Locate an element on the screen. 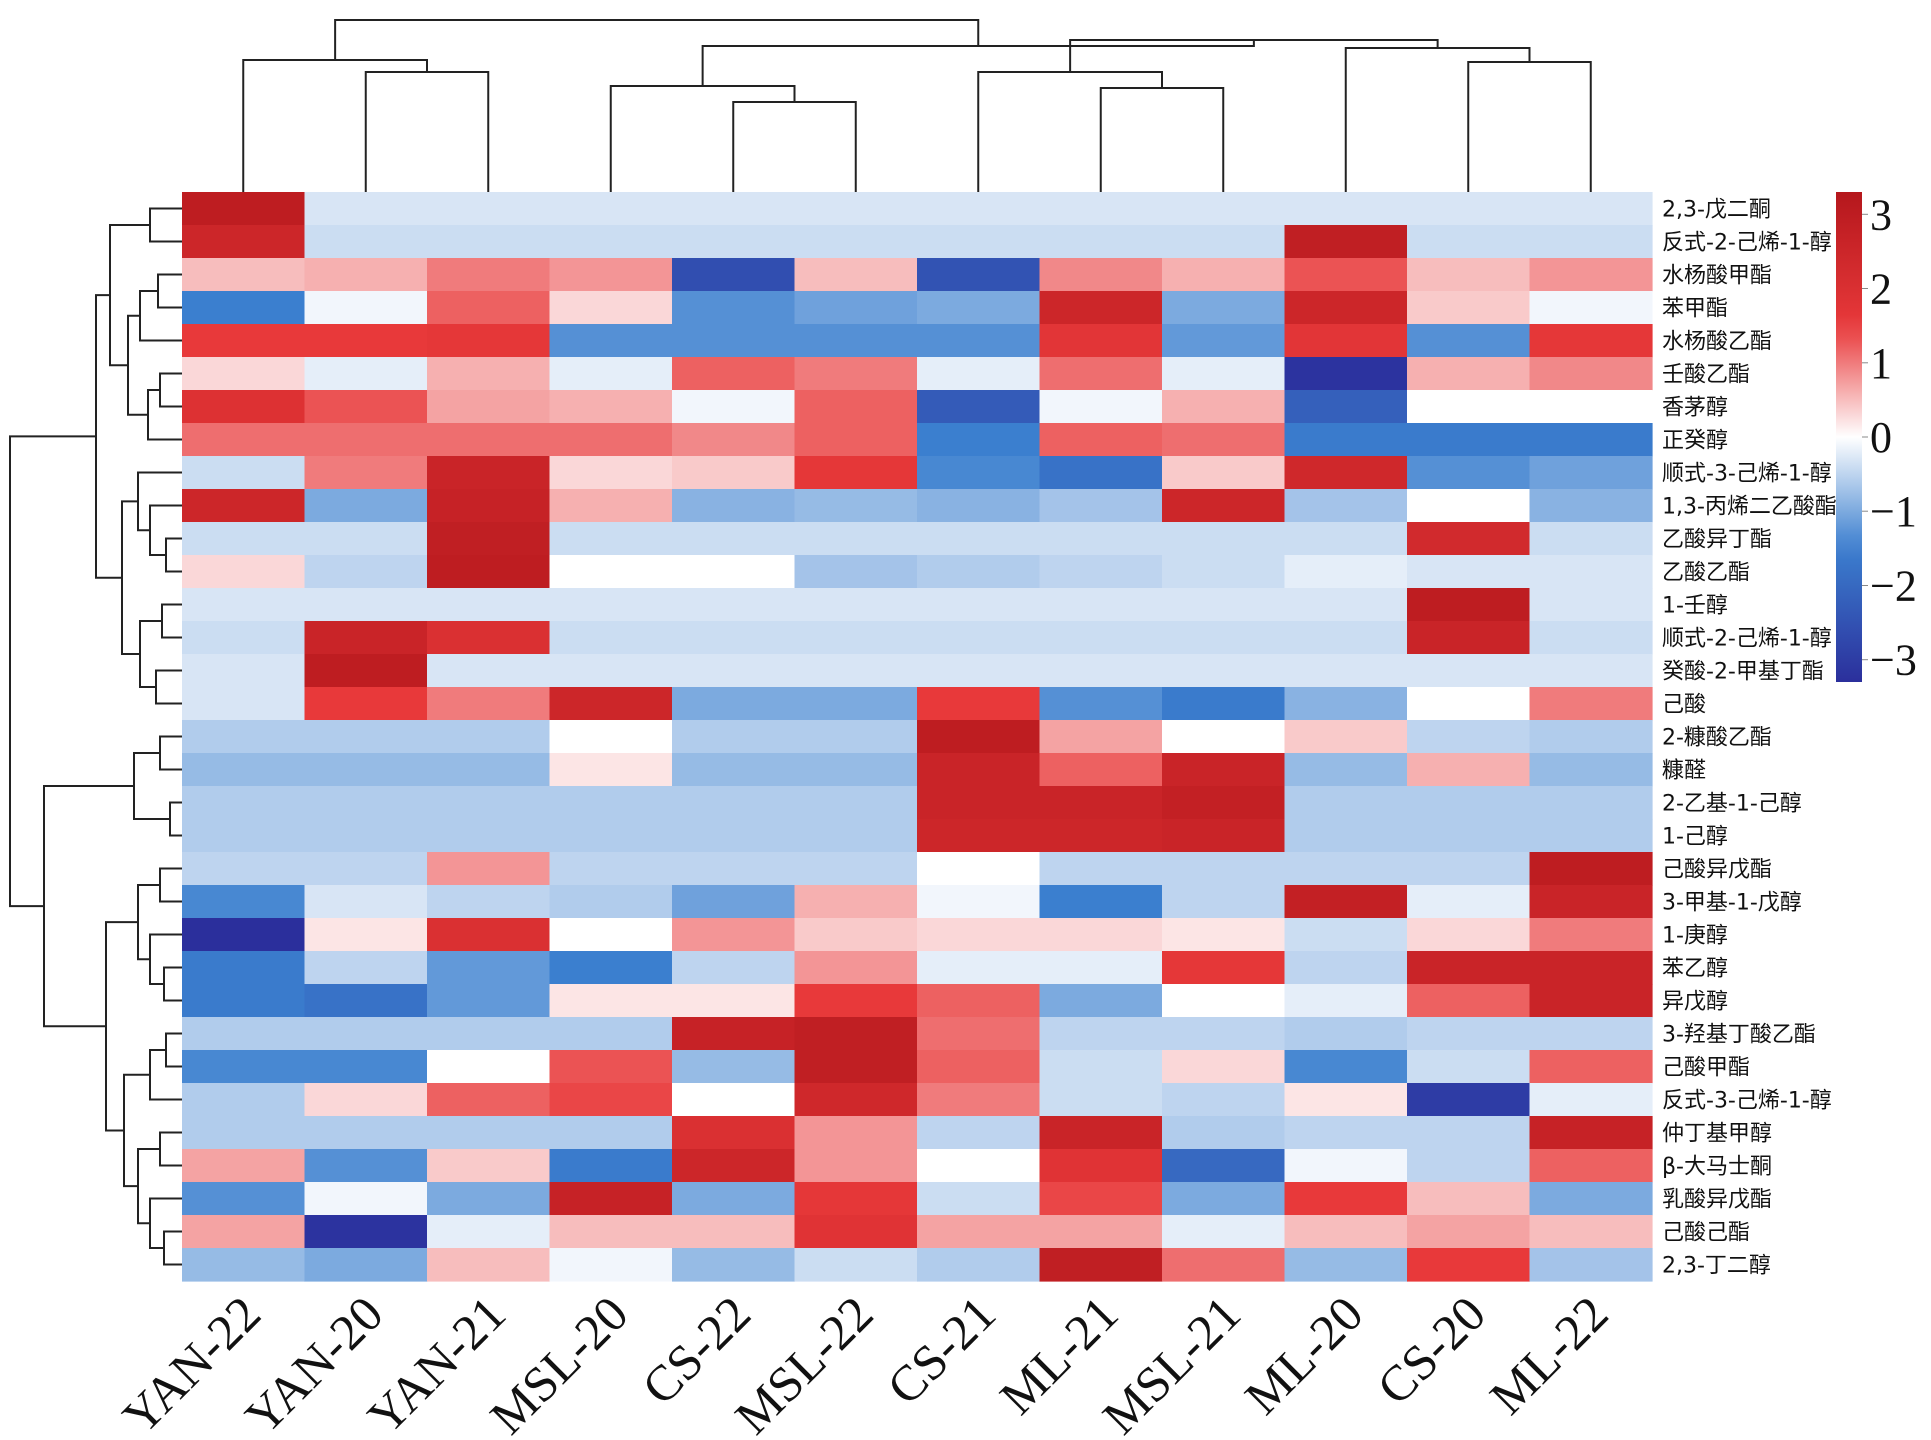 The image size is (1931, 1440). column-label: ML-22 is located at coordinates (1549, 1355).